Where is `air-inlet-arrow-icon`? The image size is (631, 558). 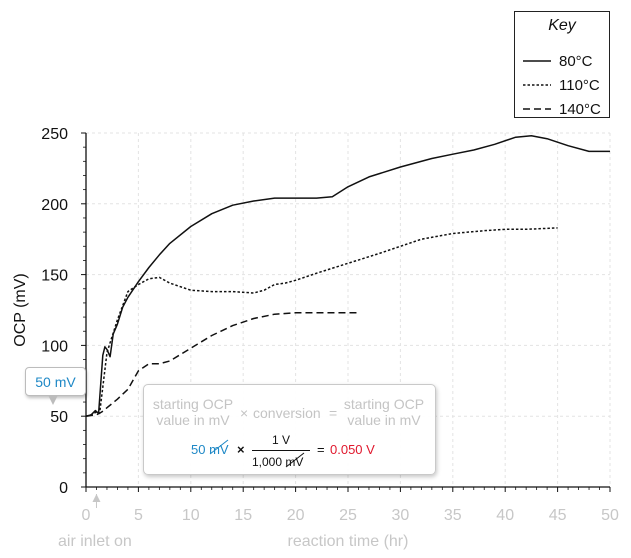
air-inlet-arrow-icon is located at coordinates (96, 498).